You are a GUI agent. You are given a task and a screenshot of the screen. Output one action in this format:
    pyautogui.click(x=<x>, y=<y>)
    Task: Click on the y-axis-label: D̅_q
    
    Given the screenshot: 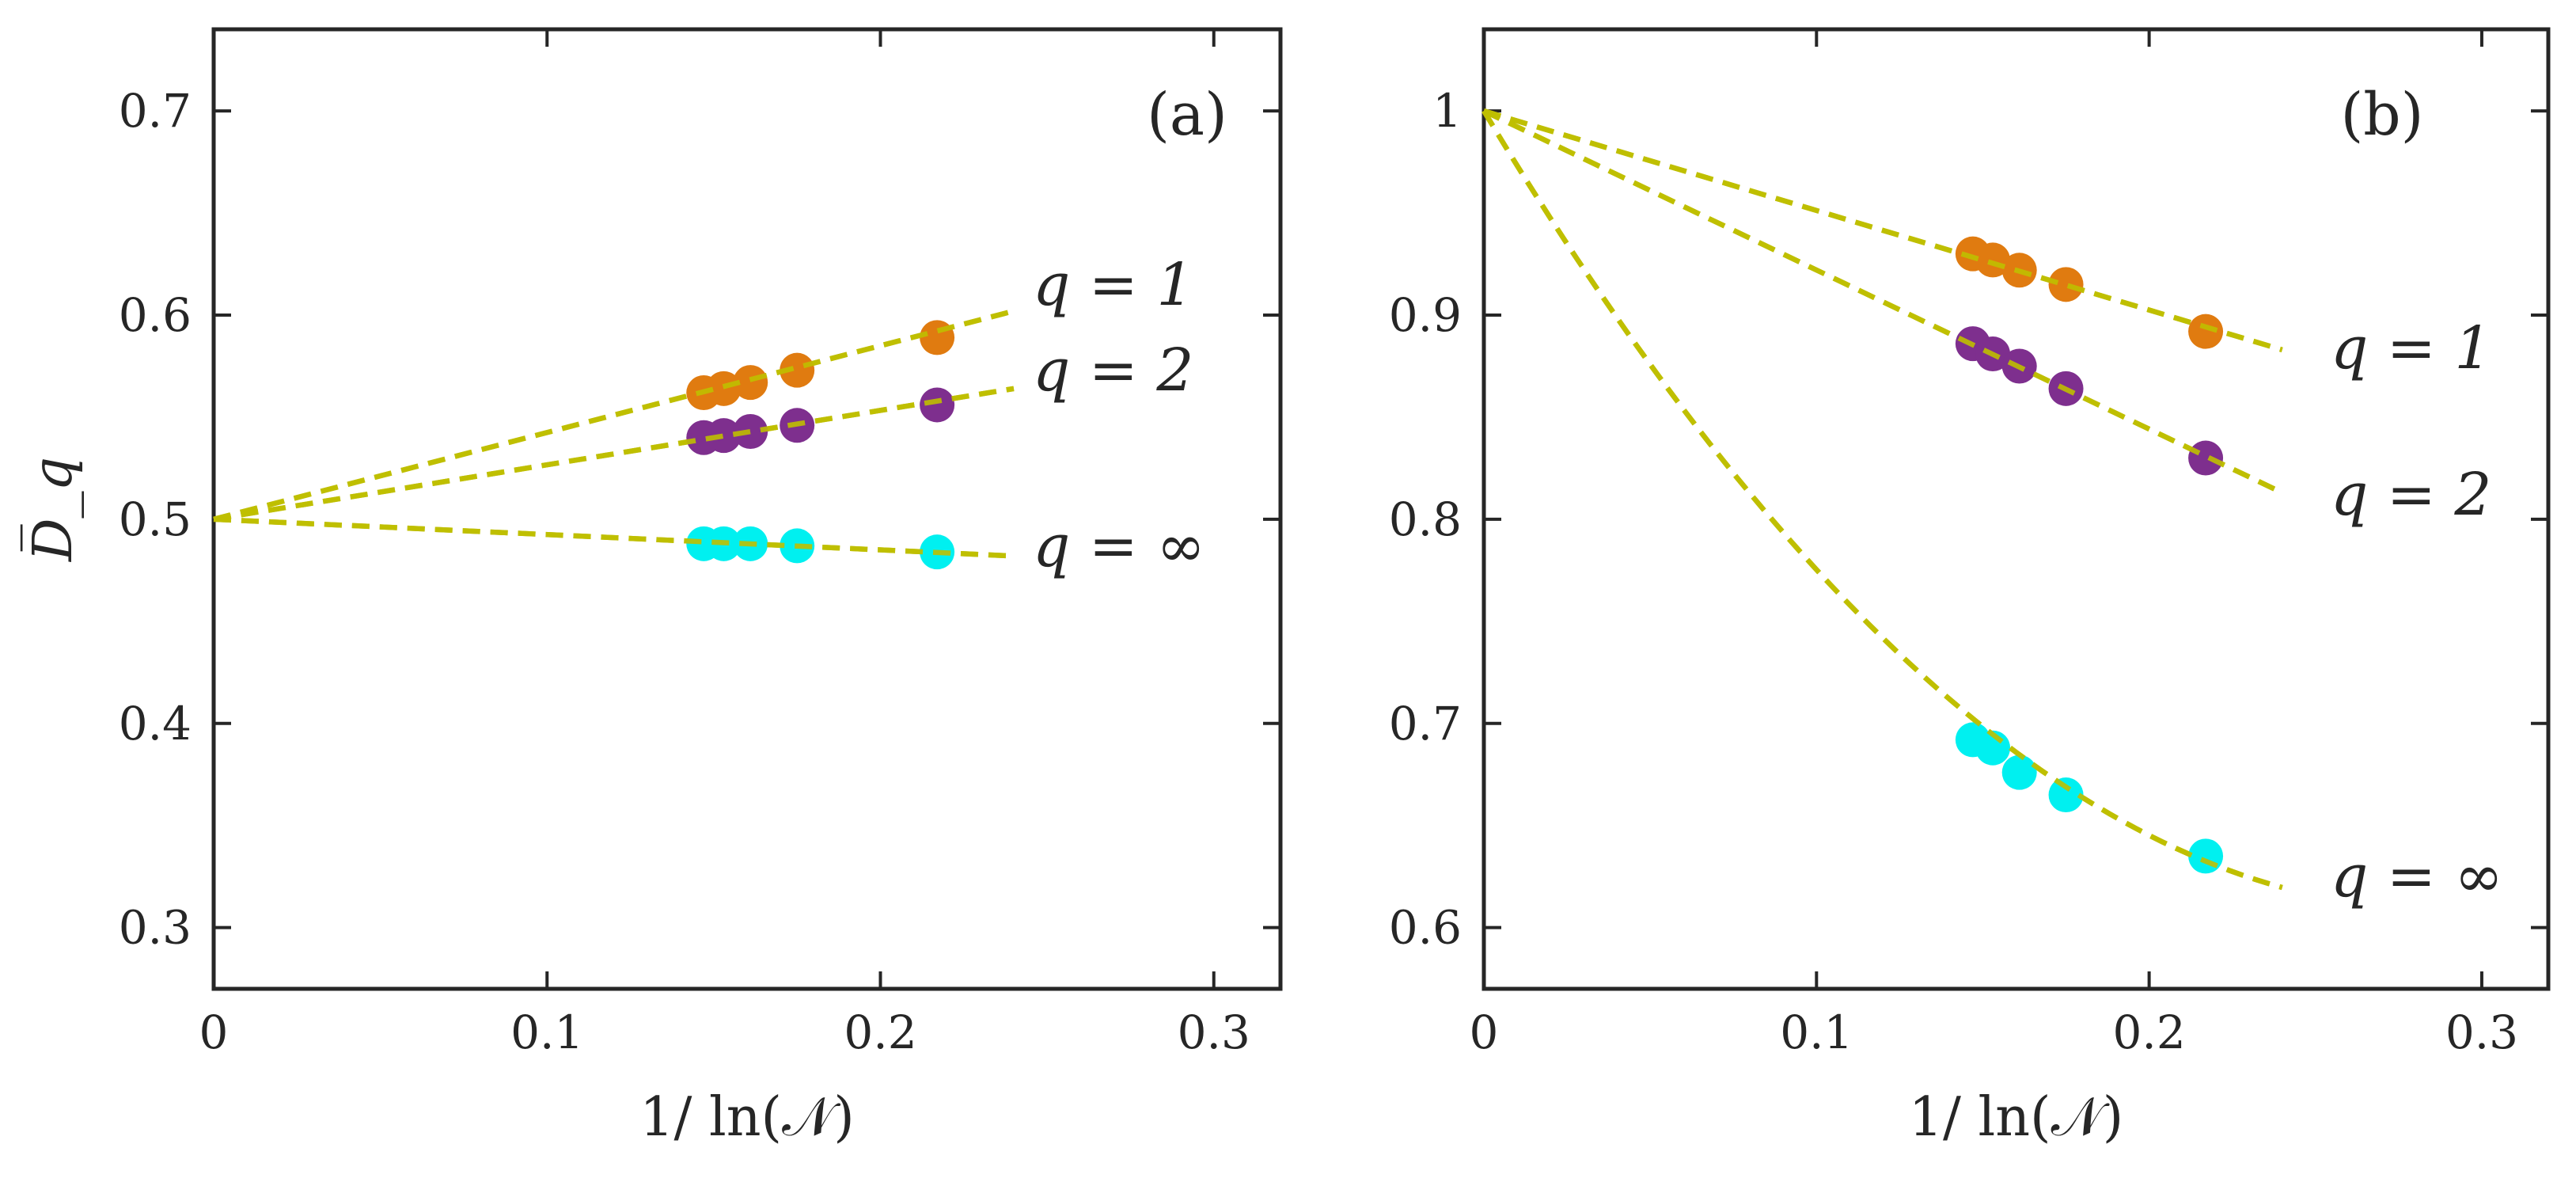 What is the action you would take?
    pyautogui.click(x=53, y=510)
    